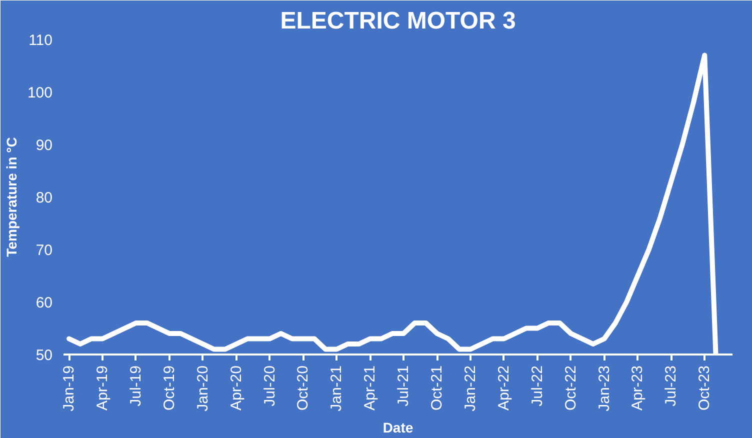 The image size is (752, 438). I want to click on x-tick-label: Oct-20, so click(303, 388).